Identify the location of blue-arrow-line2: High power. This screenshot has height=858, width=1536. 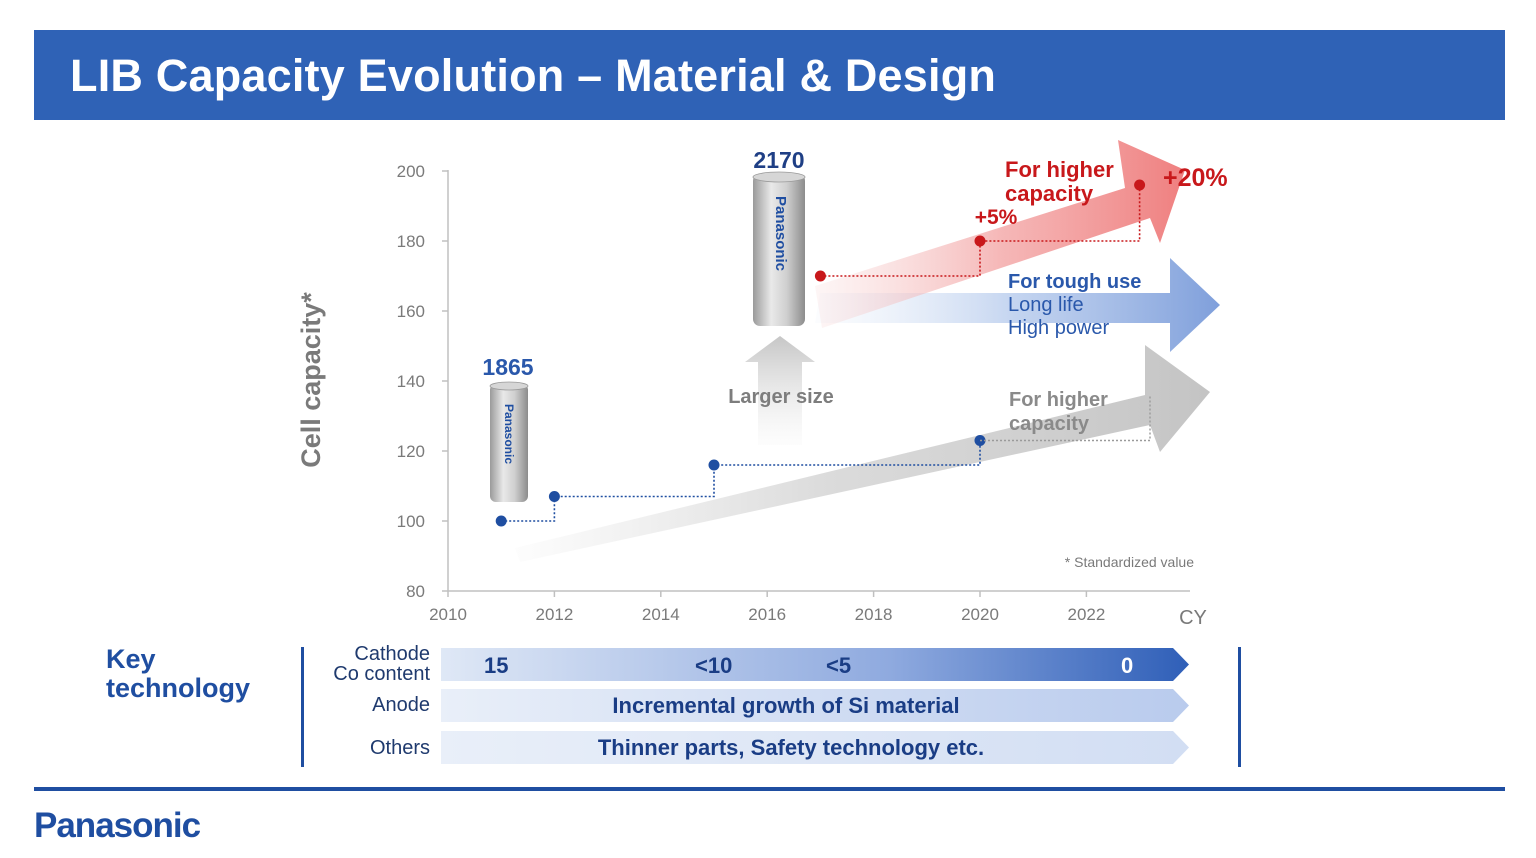
(1059, 328).